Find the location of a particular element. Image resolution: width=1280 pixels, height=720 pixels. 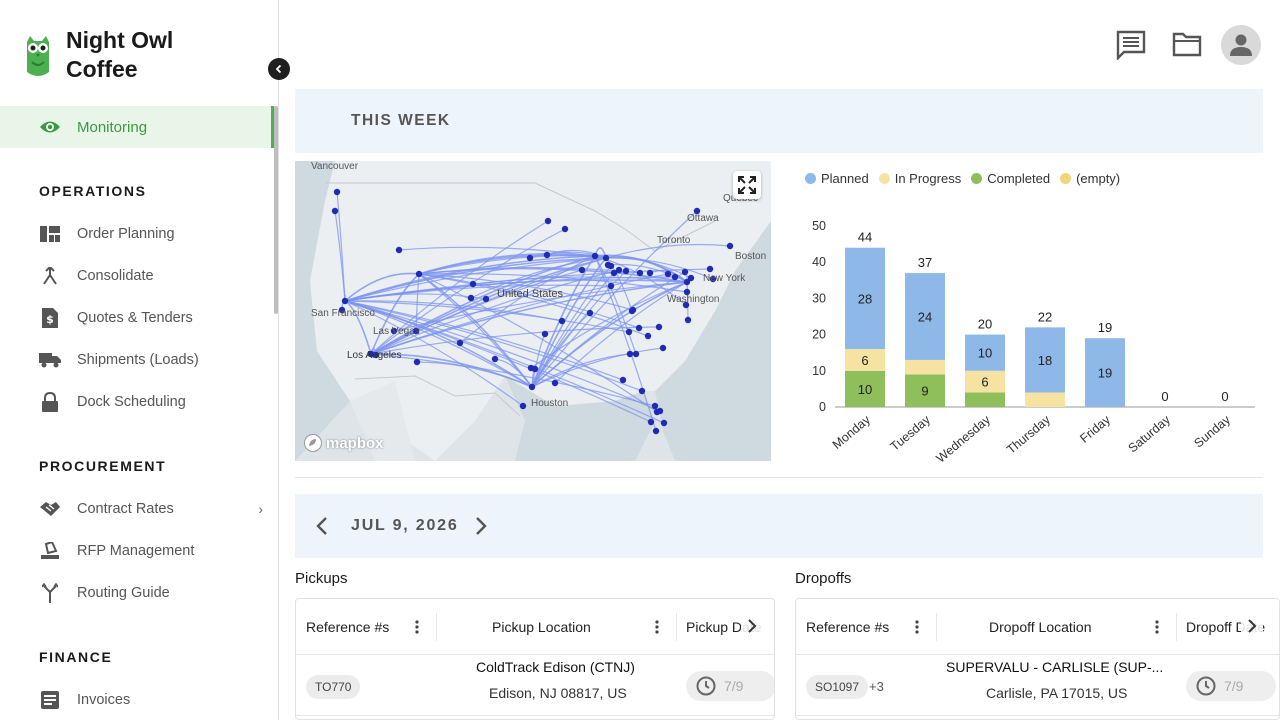

messages-button is located at coordinates (1131, 47).